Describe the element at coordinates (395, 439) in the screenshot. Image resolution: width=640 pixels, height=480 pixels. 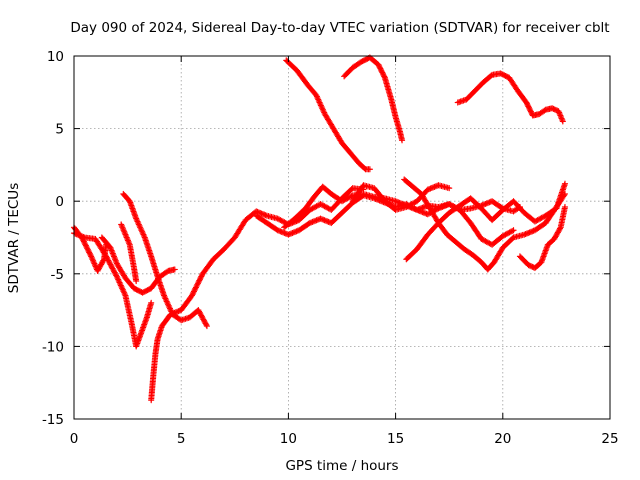
I see `x-tick-label: 15` at that location.